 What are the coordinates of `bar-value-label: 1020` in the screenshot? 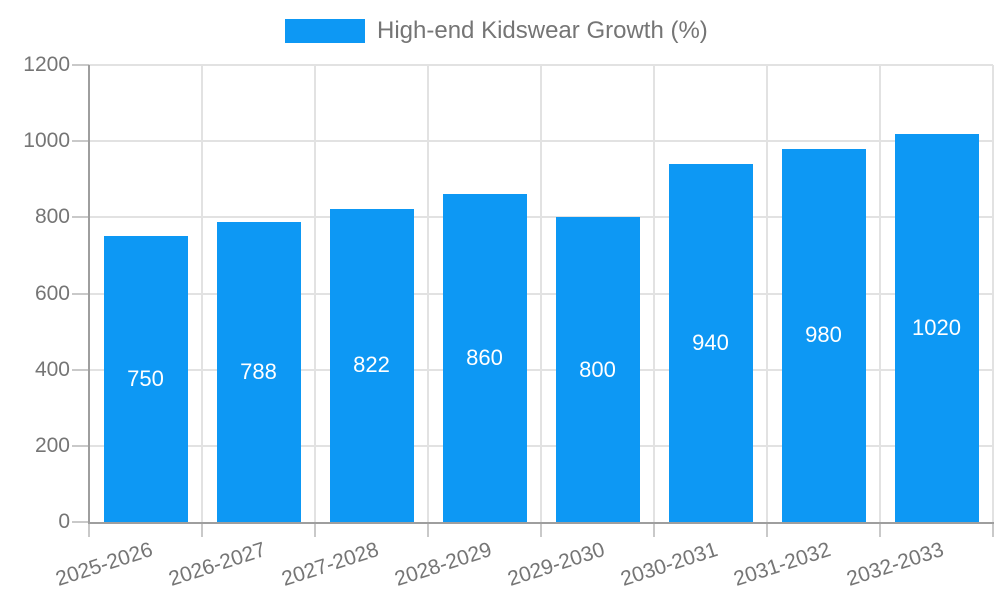 It's located at (936, 327).